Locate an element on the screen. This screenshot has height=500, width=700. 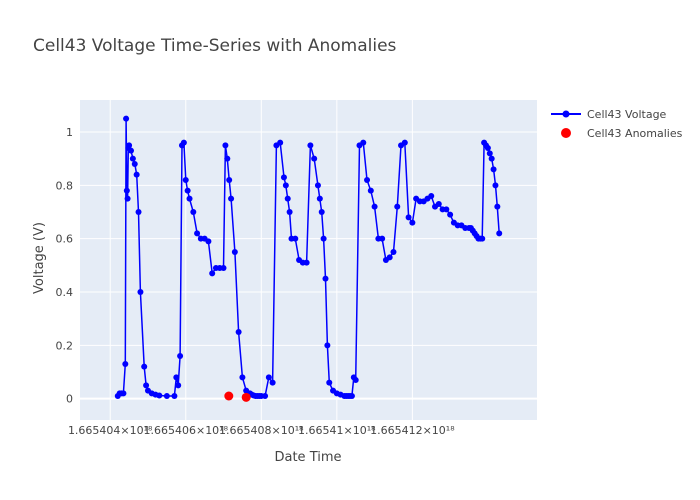
x-tick-label: 1.665408×10¹⁸ is located at coordinates (261, 430).